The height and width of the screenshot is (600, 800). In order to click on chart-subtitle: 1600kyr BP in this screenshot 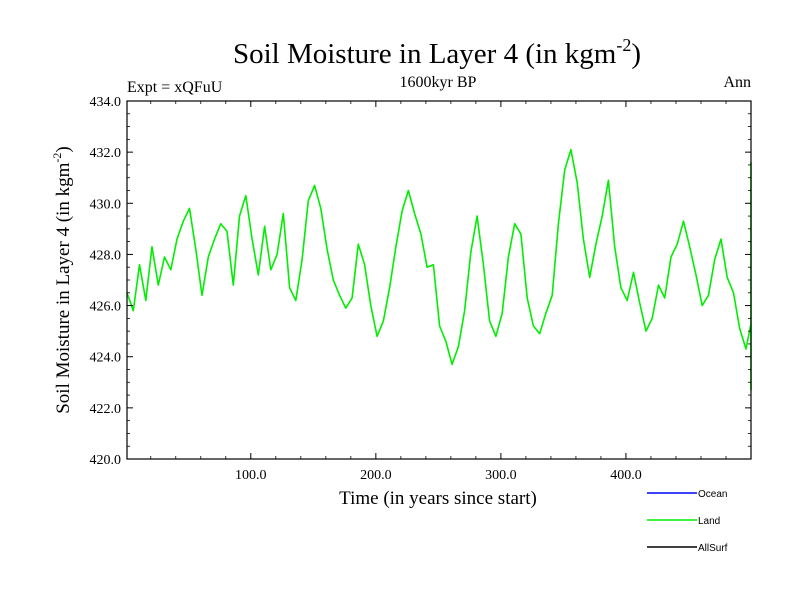, I will do `click(438, 82)`.